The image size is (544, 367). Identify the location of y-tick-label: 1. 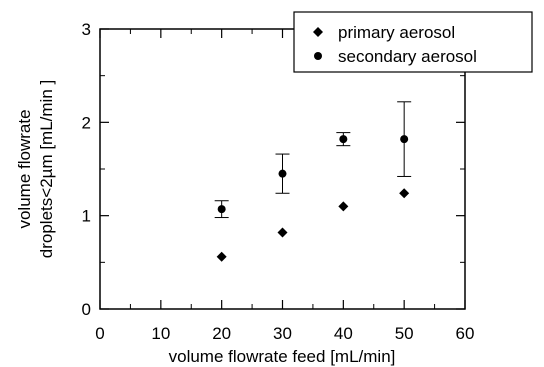
(86, 216).